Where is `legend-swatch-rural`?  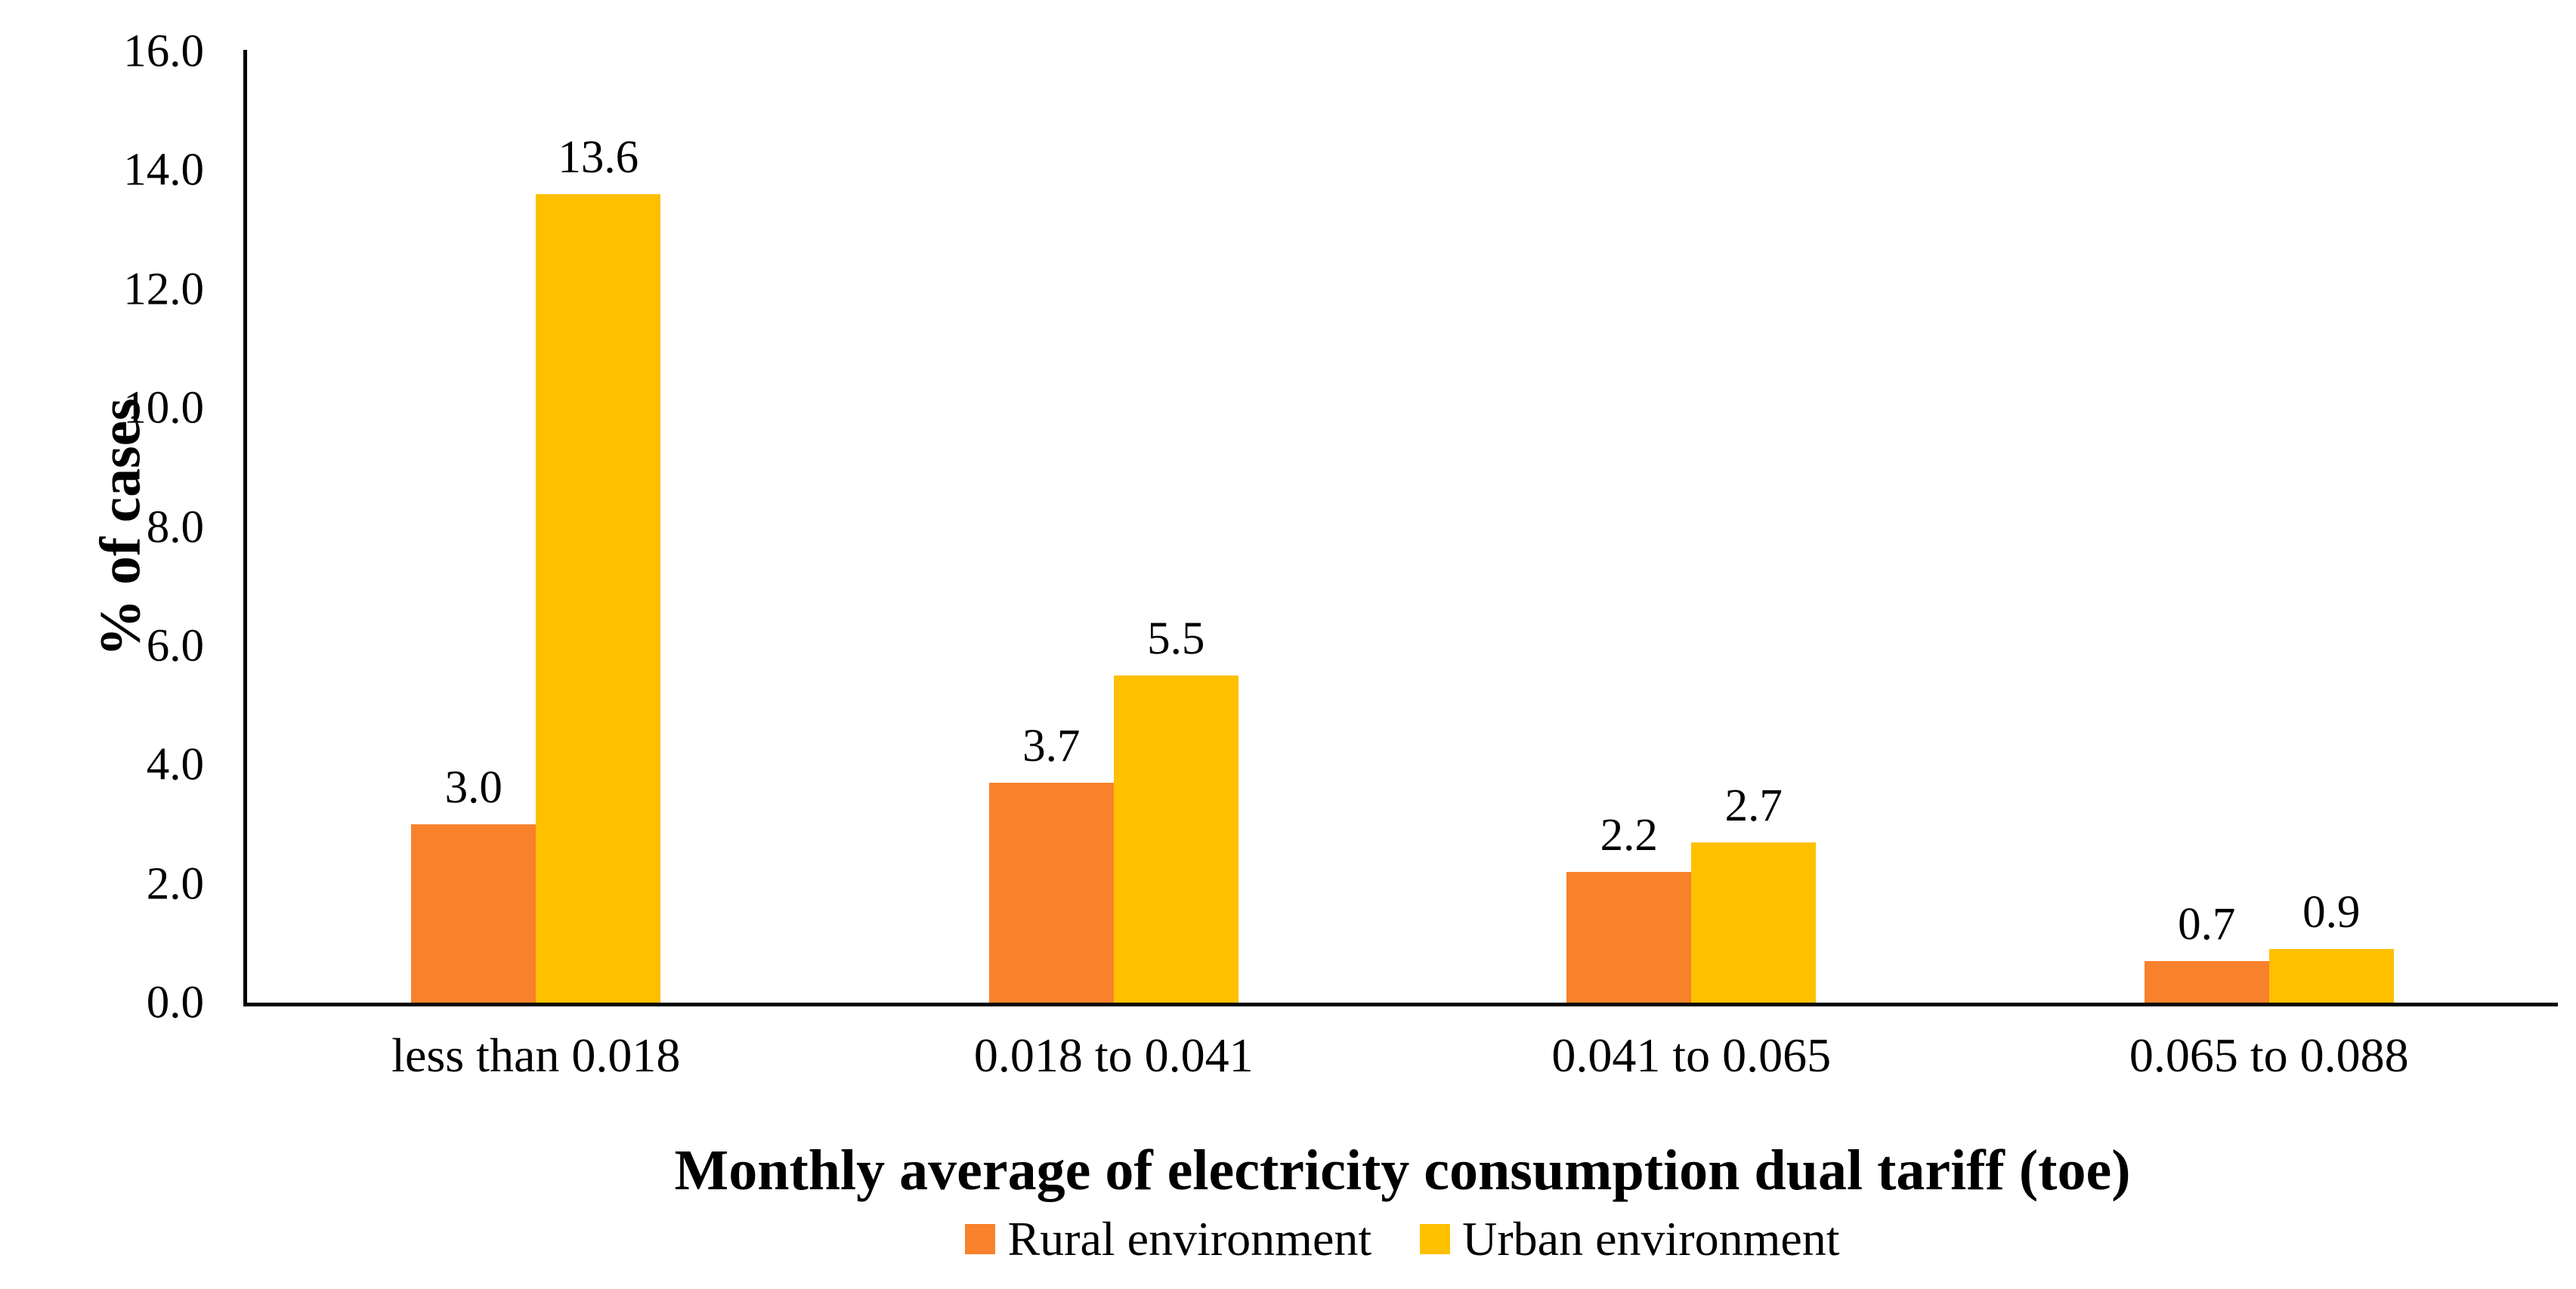
legend-swatch-rural is located at coordinates (980, 1239).